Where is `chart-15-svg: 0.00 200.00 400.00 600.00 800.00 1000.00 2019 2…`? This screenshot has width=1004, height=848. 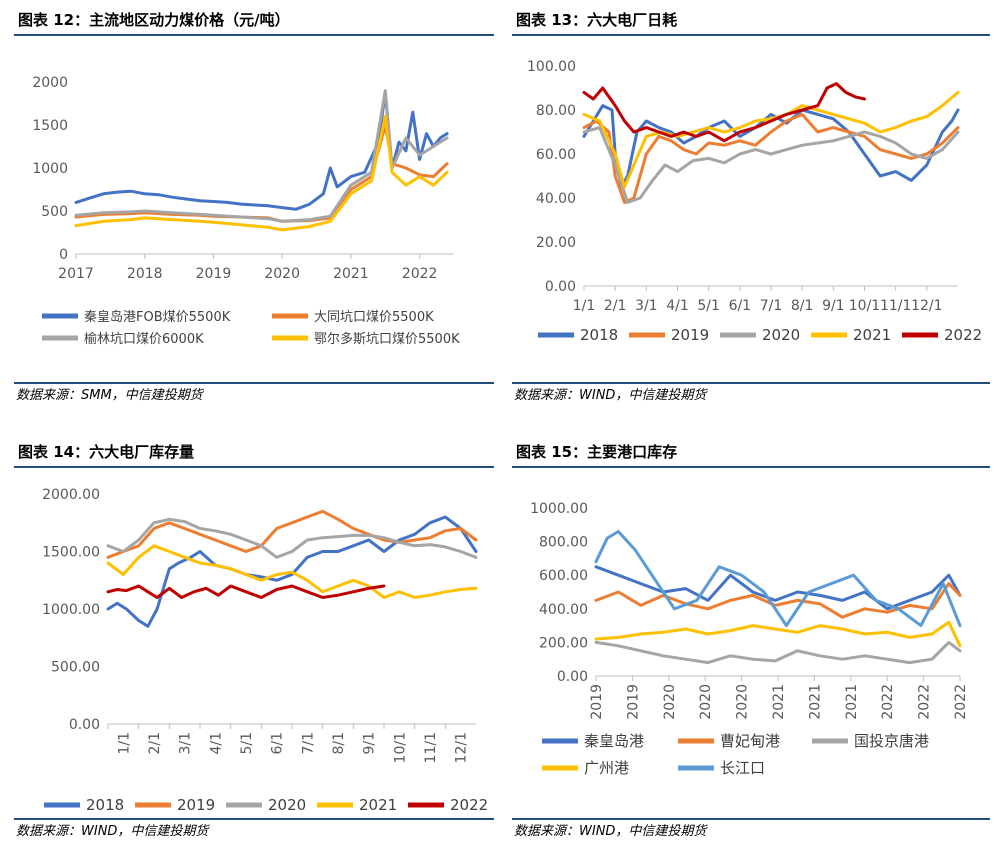 chart-15-svg: 0.00 200.00 400.00 600.00 800.00 1000.00 2019 2… is located at coordinates (749, 639).